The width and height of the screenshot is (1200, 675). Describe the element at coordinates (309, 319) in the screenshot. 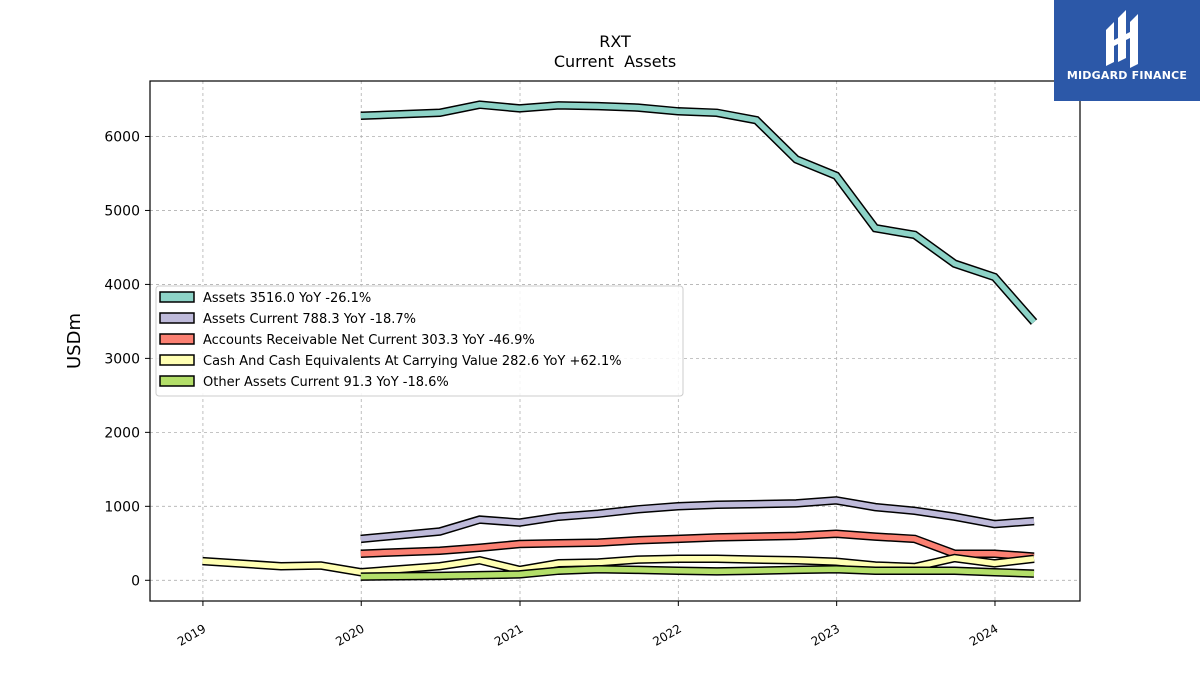

I see `legend-entry: Assets Current 788.3 YoY -18.7%` at that location.